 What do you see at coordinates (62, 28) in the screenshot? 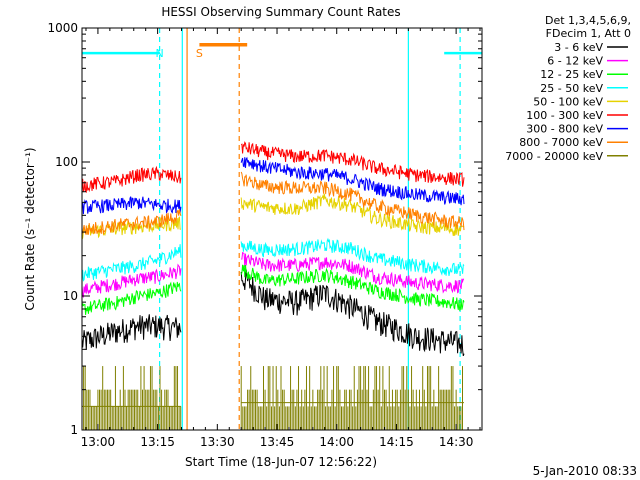
I see `y-tick-label: 1000` at bounding box center [62, 28].